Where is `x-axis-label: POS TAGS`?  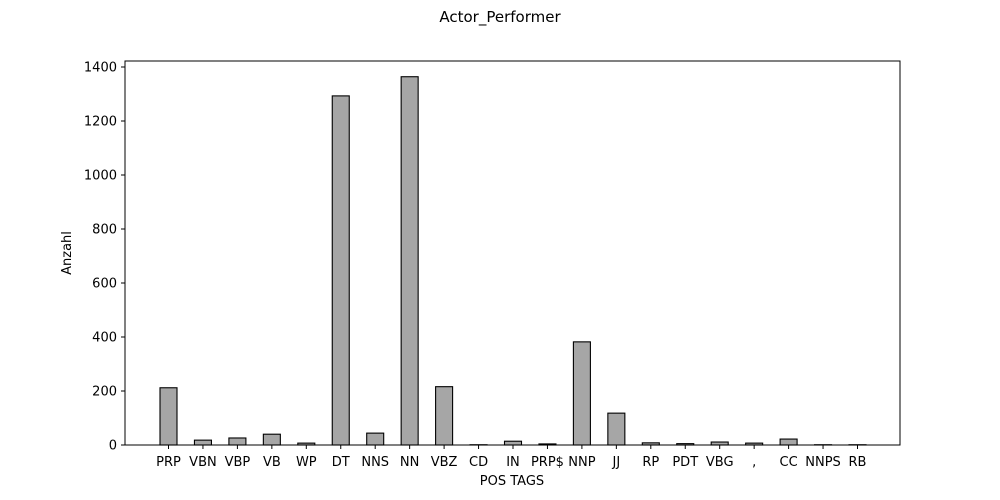 x-axis-label: POS TAGS is located at coordinates (512, 481).